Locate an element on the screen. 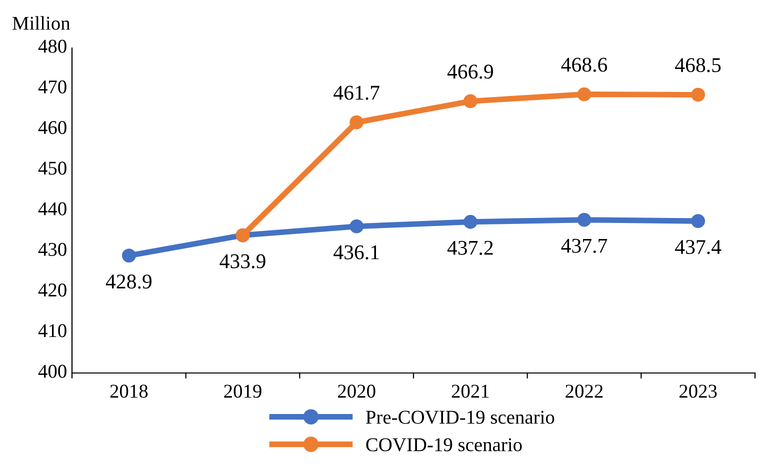  x-tick-label: 2019 is located at coordinates (243, 391).